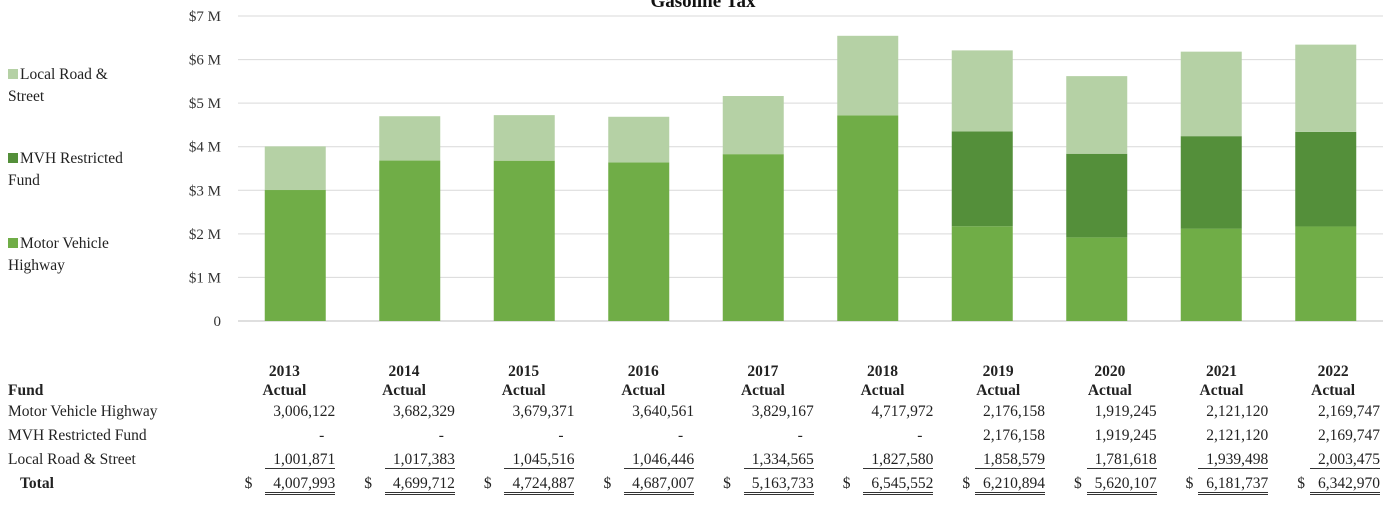  What do you see at coordinates (93, 170) in the screenshot?
I see `legend: MVH Restricted Fund` at bounding box center [93, 170].